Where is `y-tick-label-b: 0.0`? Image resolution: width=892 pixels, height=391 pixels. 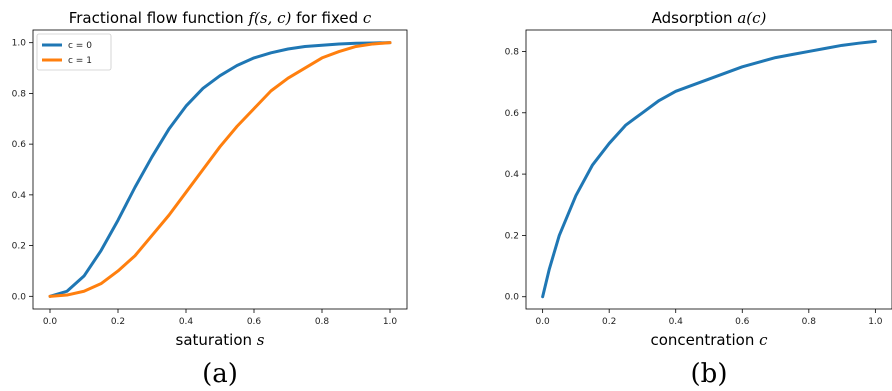
y-tick-label-b: 0.0 is located at coordinates (512, 298).